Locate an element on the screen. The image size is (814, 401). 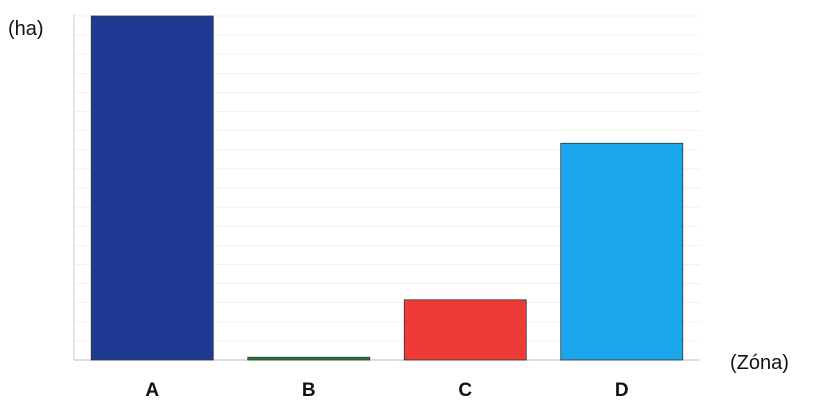
x-axis-label: (Zóna) is located at coordinates (759, 363).